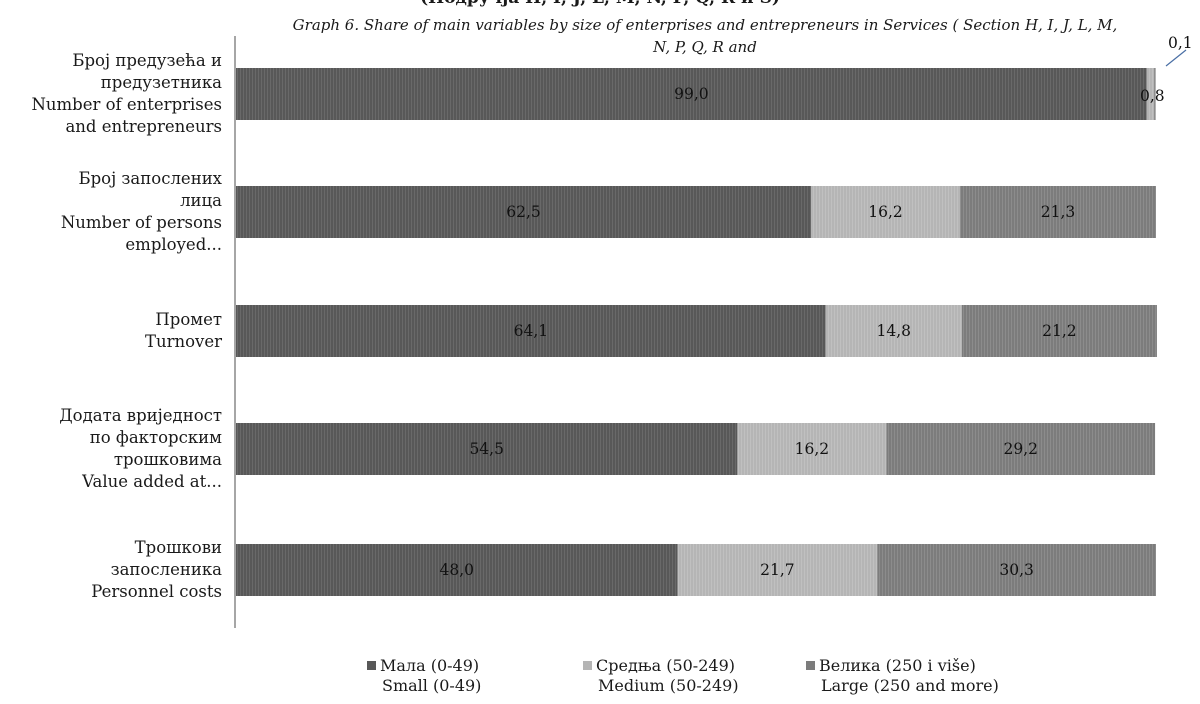 Image resolution: width=1200 pixels, height=704 pixels. Describe the element at coordinates (166, 569) in the screenshot. I see `category-label-4-line-1: запосленика` at that location.